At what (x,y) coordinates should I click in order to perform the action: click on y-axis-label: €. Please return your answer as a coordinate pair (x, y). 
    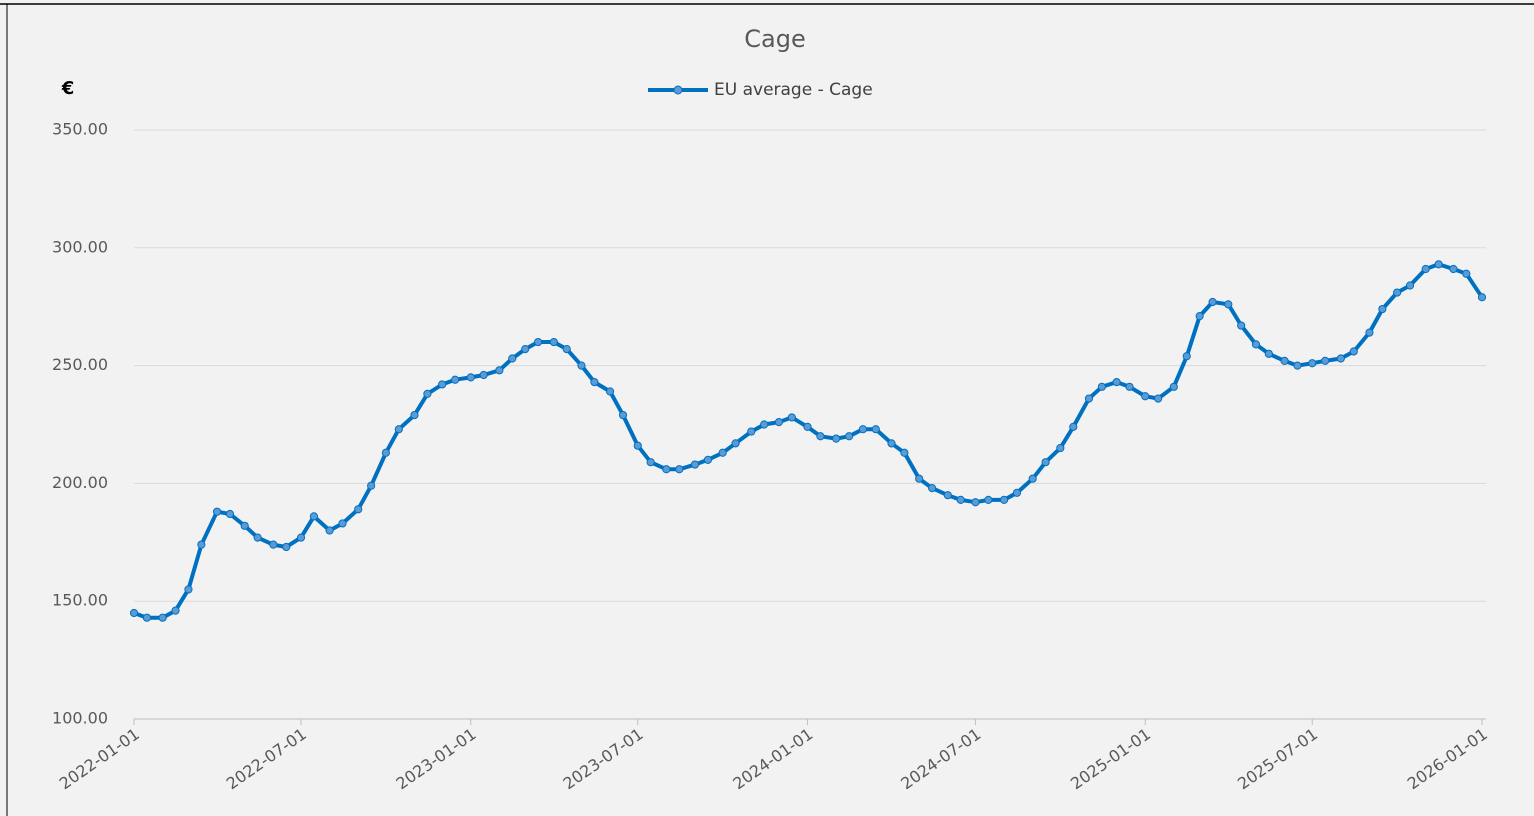
    Looking at the image, I should click on (68, 88).